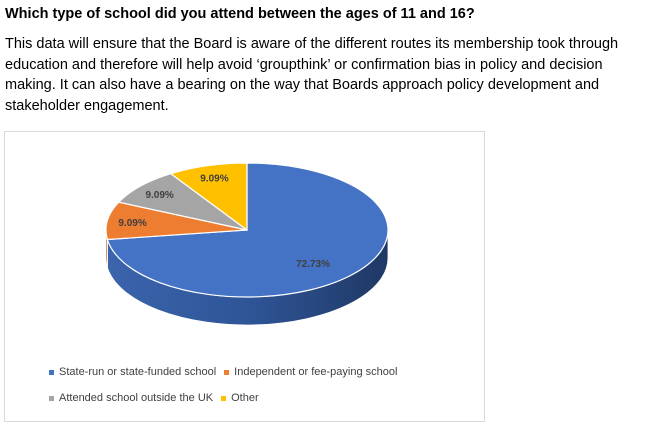 The height and width of the screenshot is (428, 658). I want to click on data-label-other: 9.09%, so click(214, 178).